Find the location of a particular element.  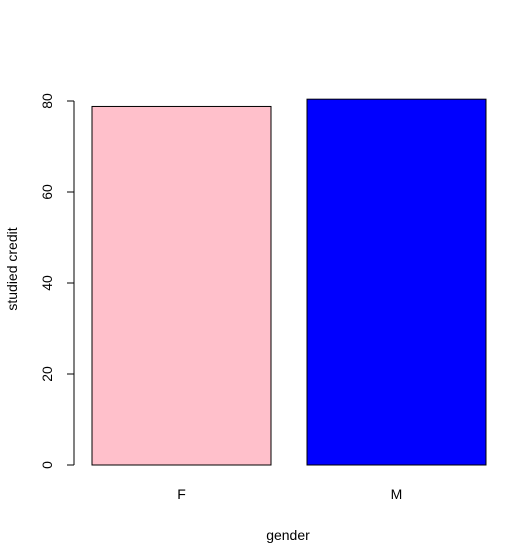

y-axis: 0 20 40 60 80 is located at coordinates (57, 281).